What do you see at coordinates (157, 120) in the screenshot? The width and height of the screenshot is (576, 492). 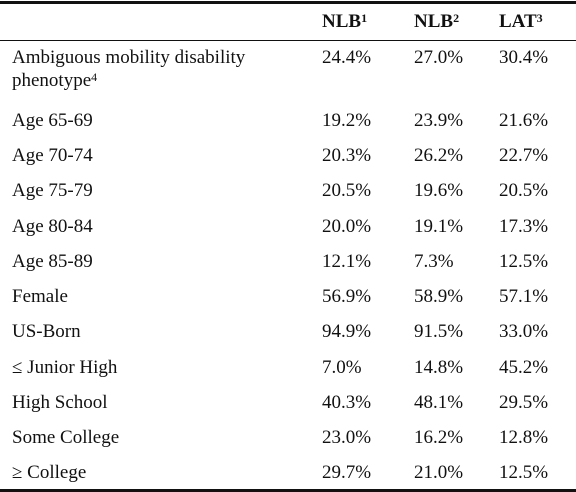 I see `row-label: Age 65-69` at bounding box center [157, 120].